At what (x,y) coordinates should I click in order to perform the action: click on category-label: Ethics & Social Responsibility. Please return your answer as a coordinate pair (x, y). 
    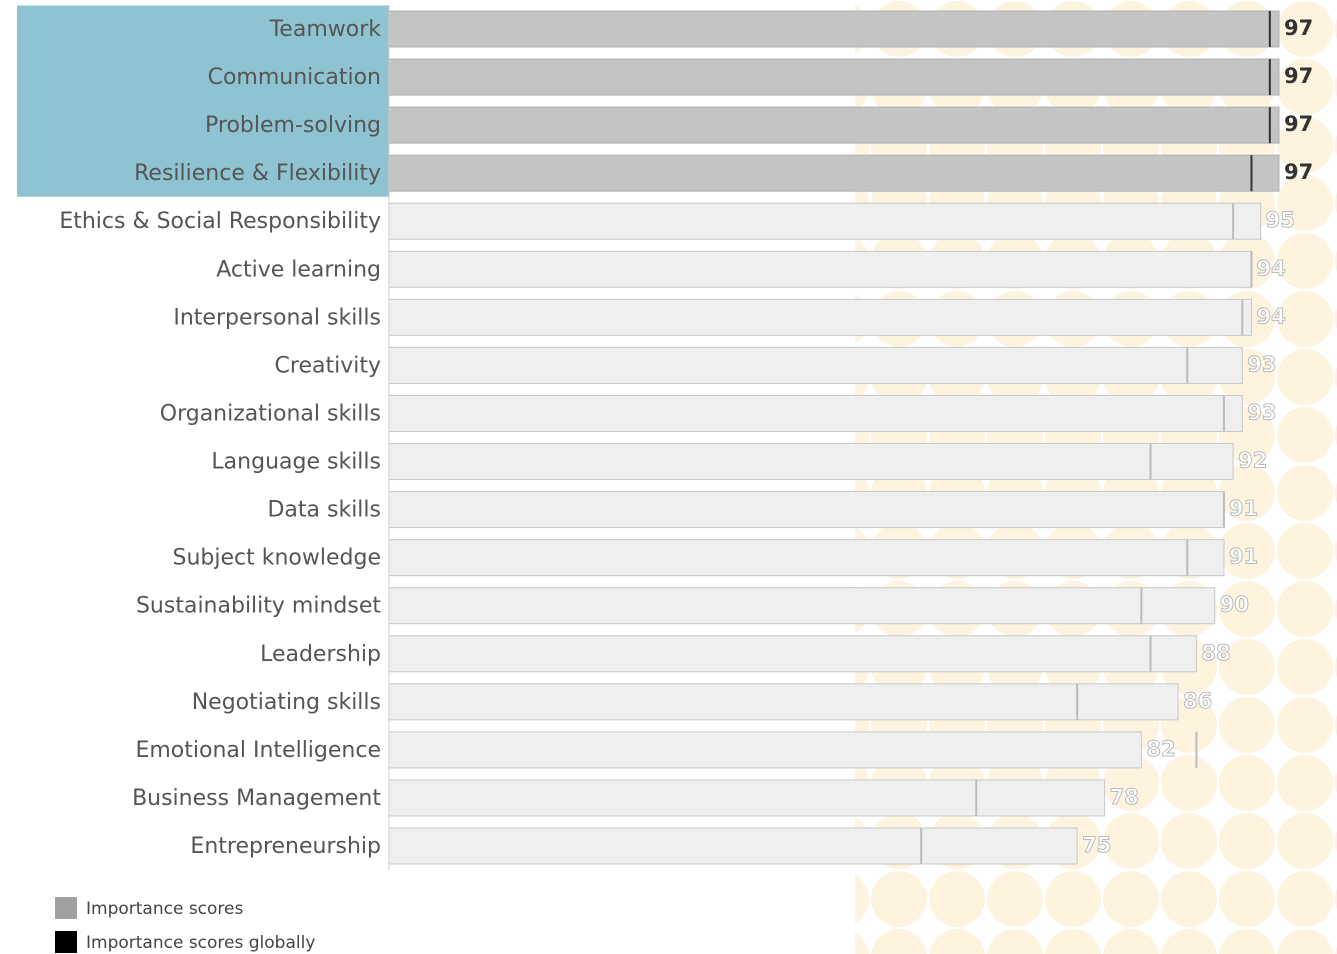
    Looking at the image, I should click on (220, 221).